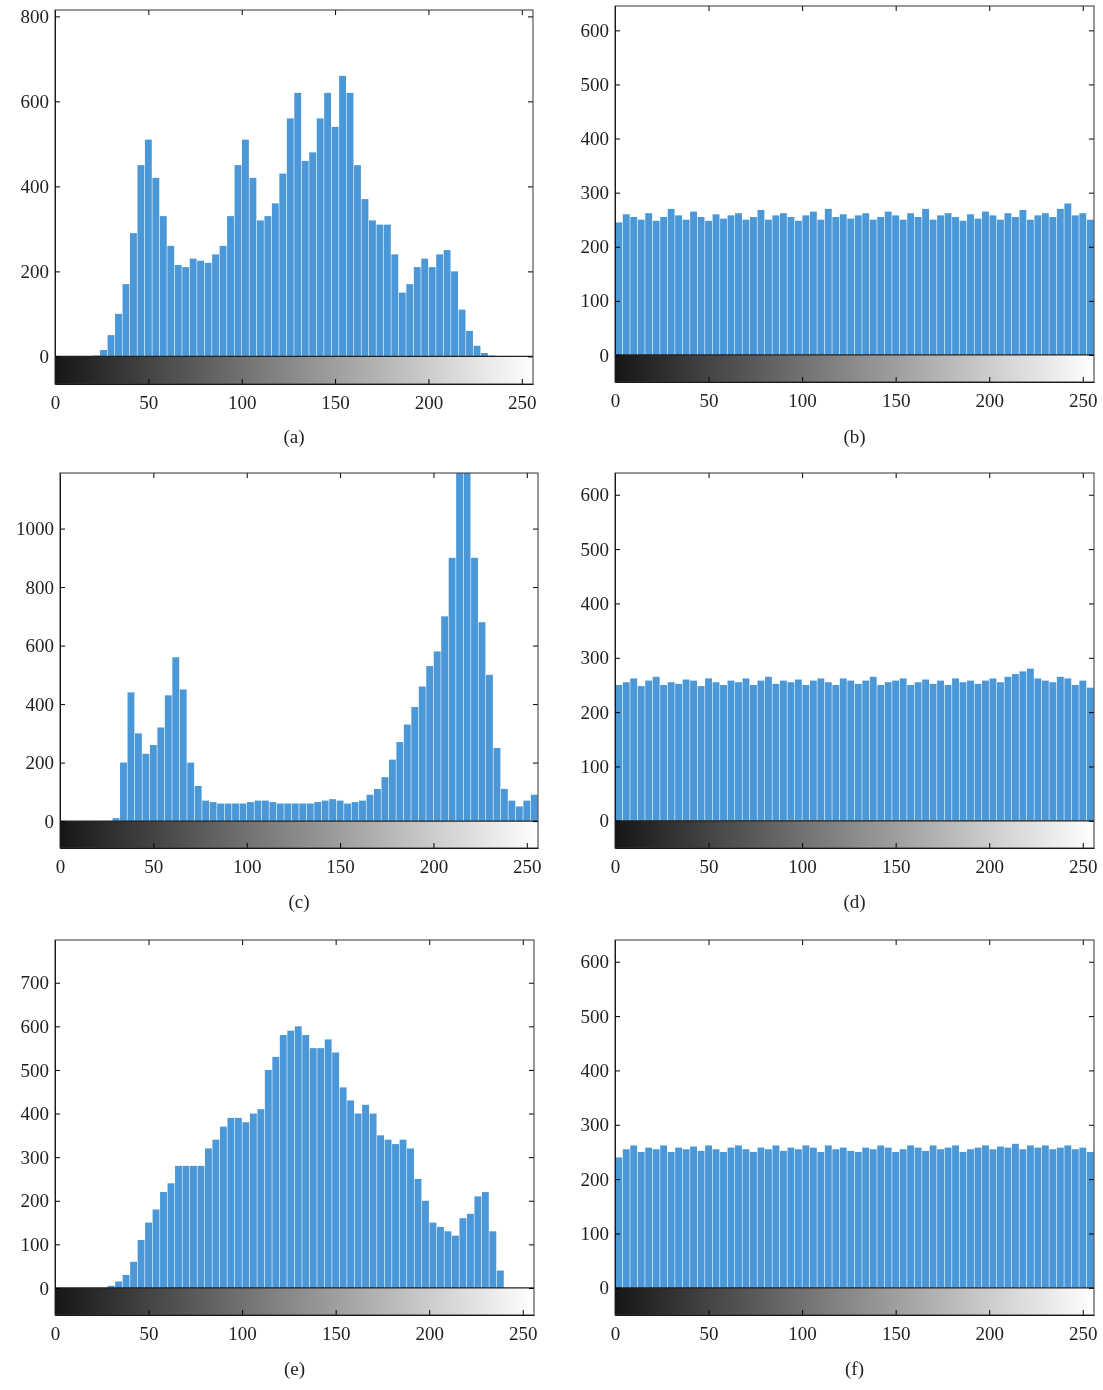 This screenshot has height=1390, width=1103. What do you see at coordinates (294, 437) in the screenshot?
I see `x-axis-title: (a)` at bounding box center [294, 437].